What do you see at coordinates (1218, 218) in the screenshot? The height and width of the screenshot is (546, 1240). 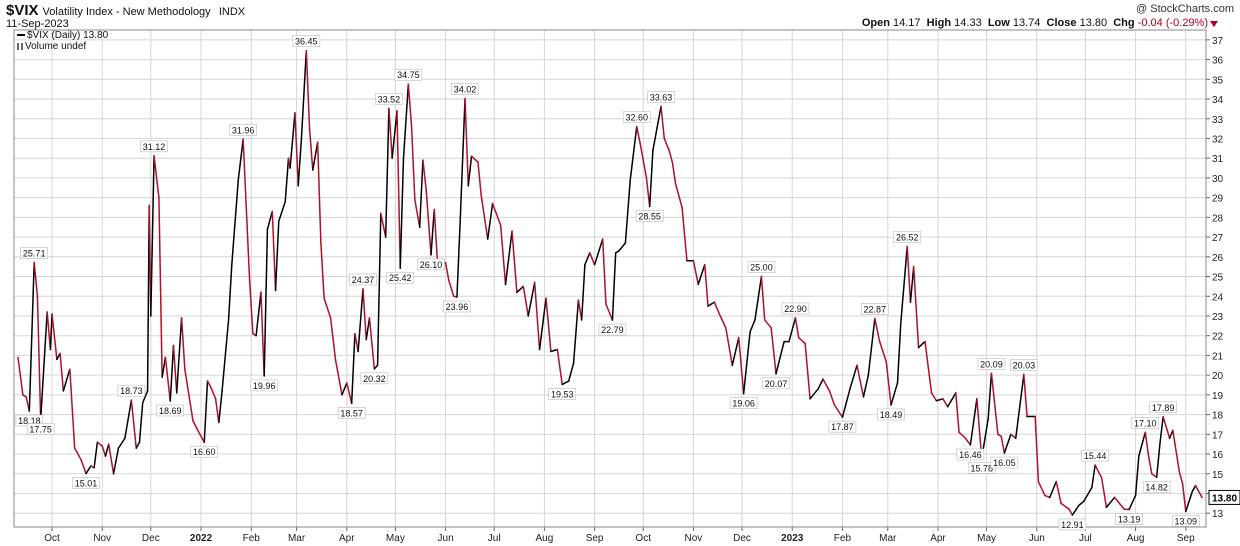 I see `y-tick-label: 28` at bounding box center [1218, 218].